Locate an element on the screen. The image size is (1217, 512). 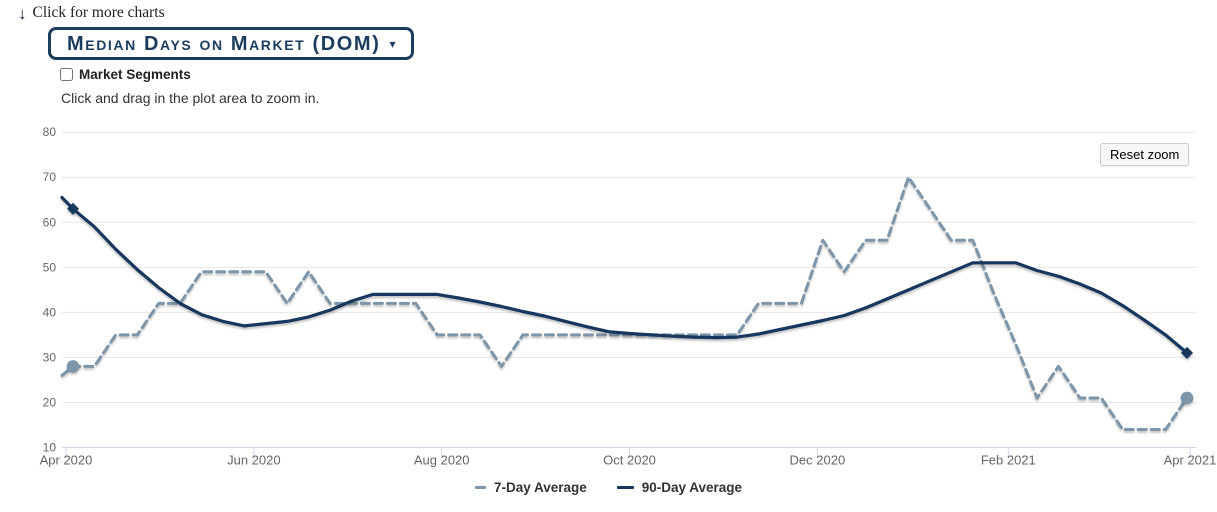
x-axis-label-oct-2020: Oct 2020 is located at coordinates (629, 460).